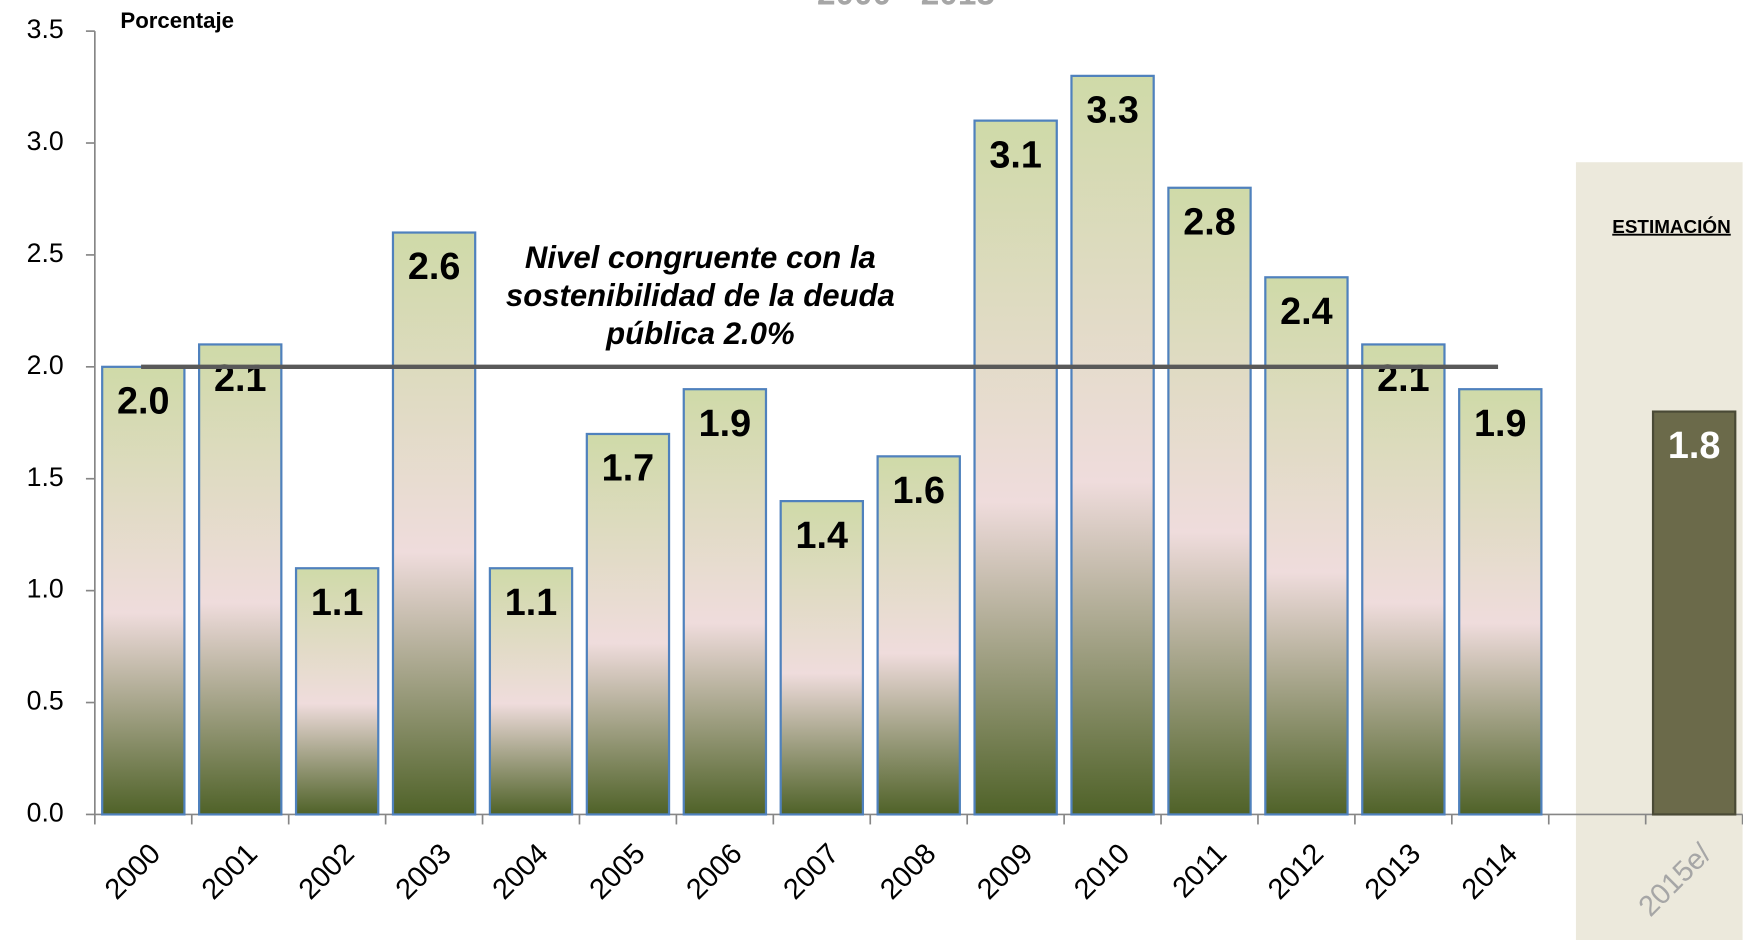 This screenshot has width=1743, height=940. What do you see at coordinates (230, 872) in the screenshot?
I see `x-tick-label: 2001` at bounding box center [230, 872].